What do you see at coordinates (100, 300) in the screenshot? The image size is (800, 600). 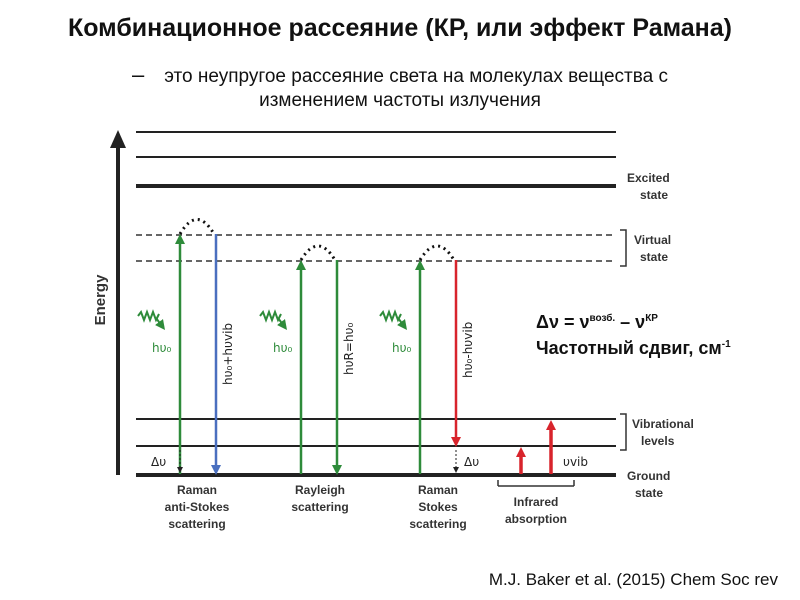 I see `energy-label: Energy` at bounding box center [100, 300].